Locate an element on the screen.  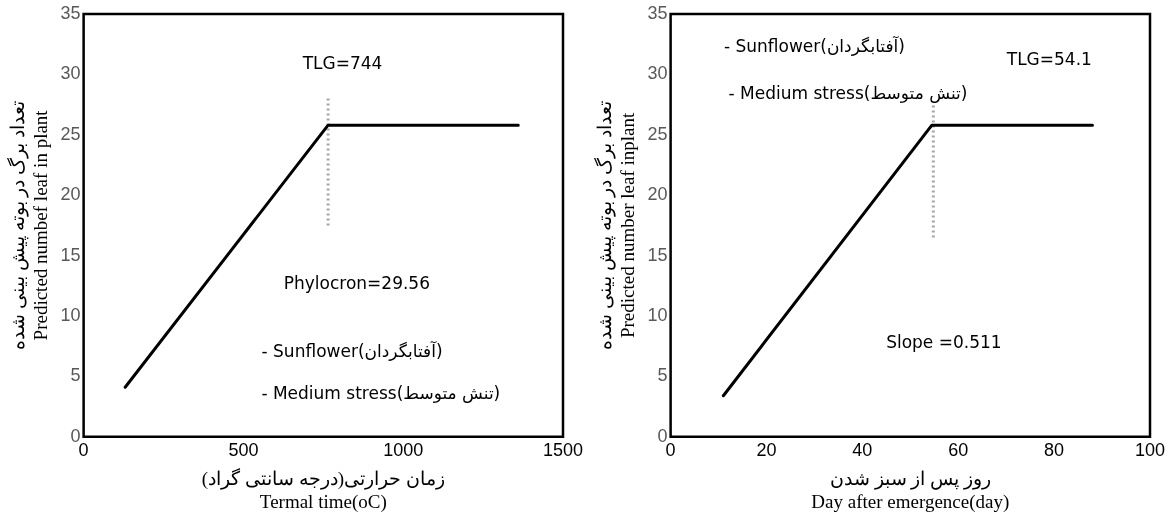
x-tick-label: 1500 is located at coordinates (563, 449).